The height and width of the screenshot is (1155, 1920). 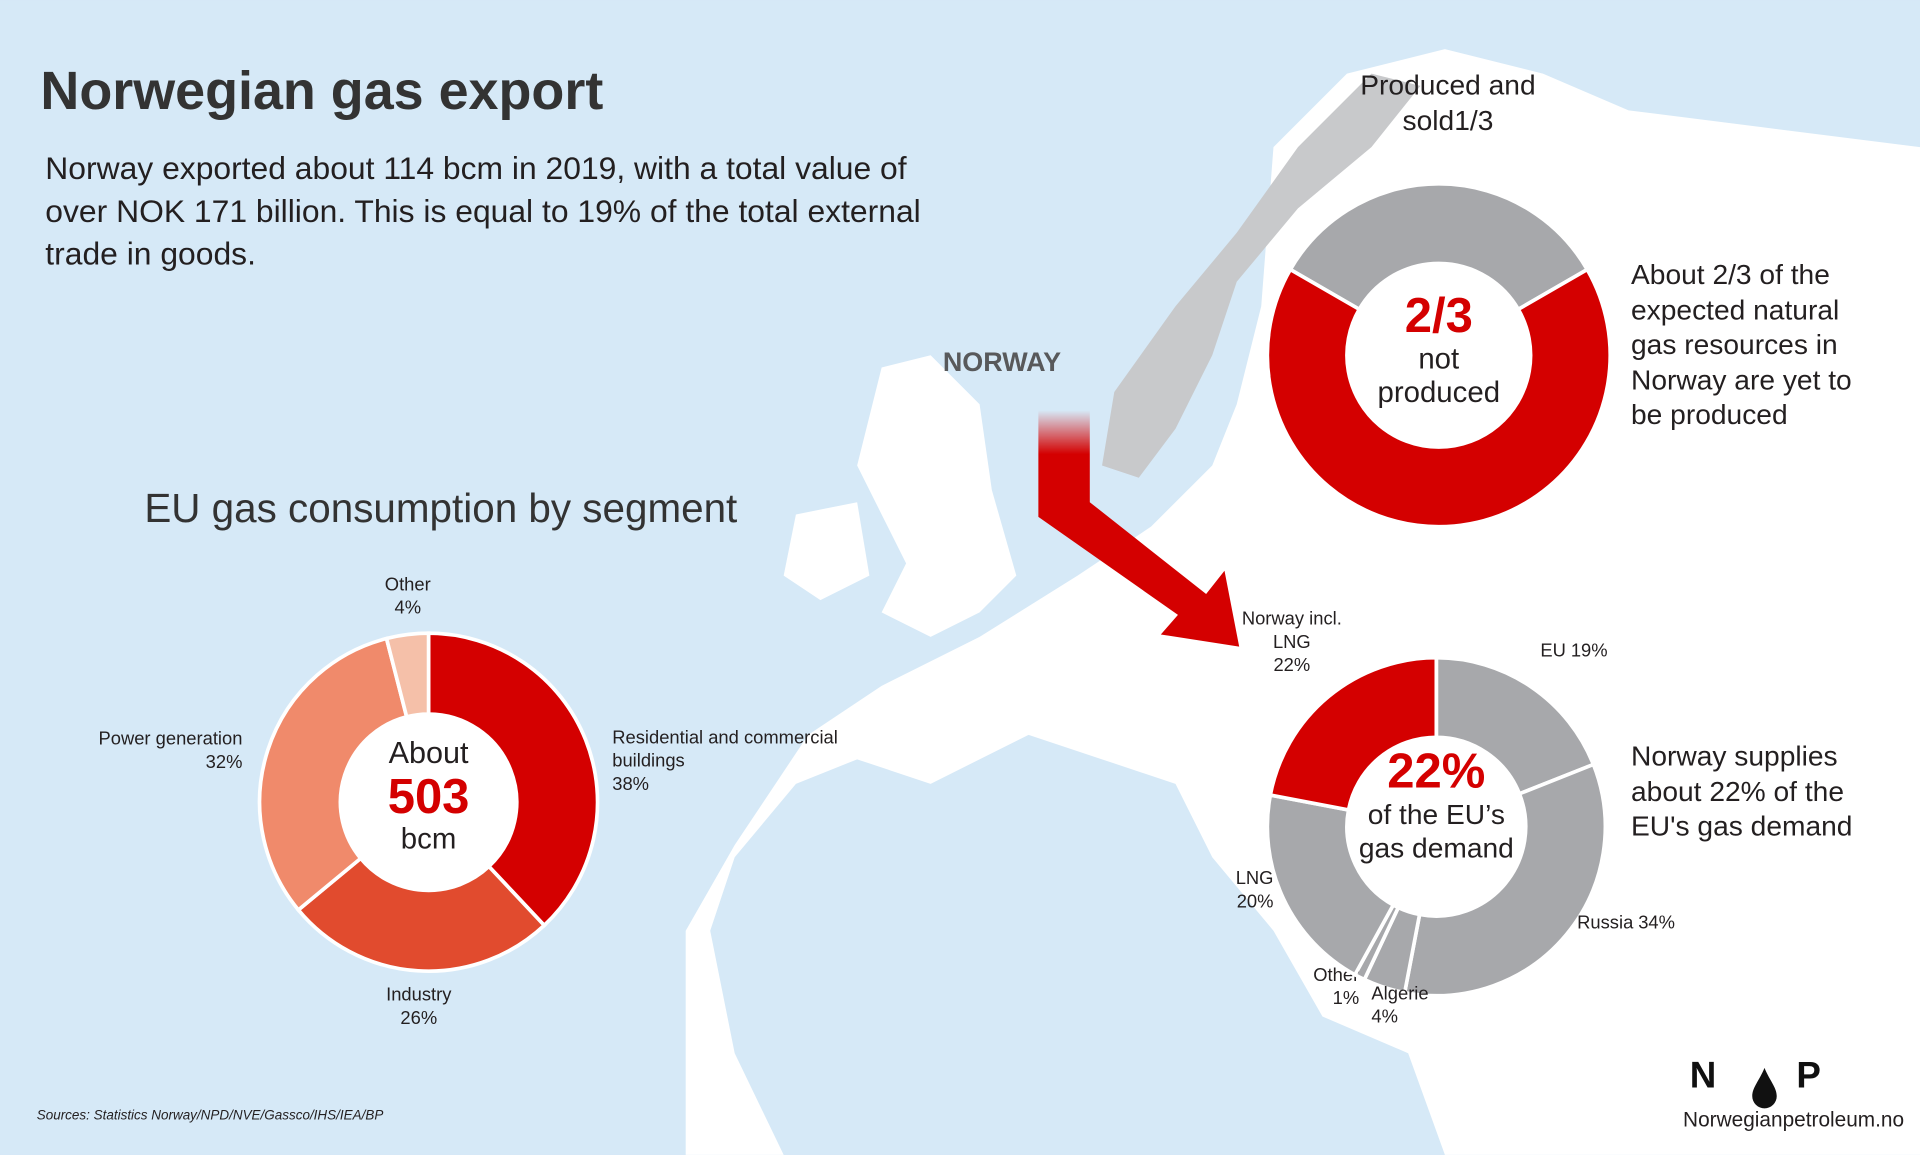 I want to click on slice-label: Industry, so click(x=419, y=995).